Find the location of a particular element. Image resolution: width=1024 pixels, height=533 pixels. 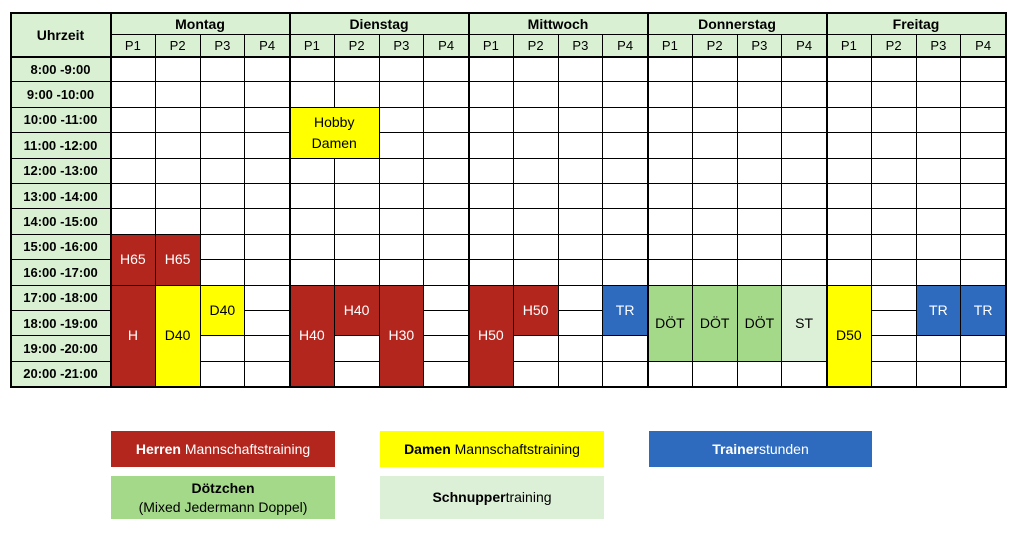

legend-doetzchen: Dötzchen (Mixed Jedermann Doppel) is located at coordinates (223, 497).